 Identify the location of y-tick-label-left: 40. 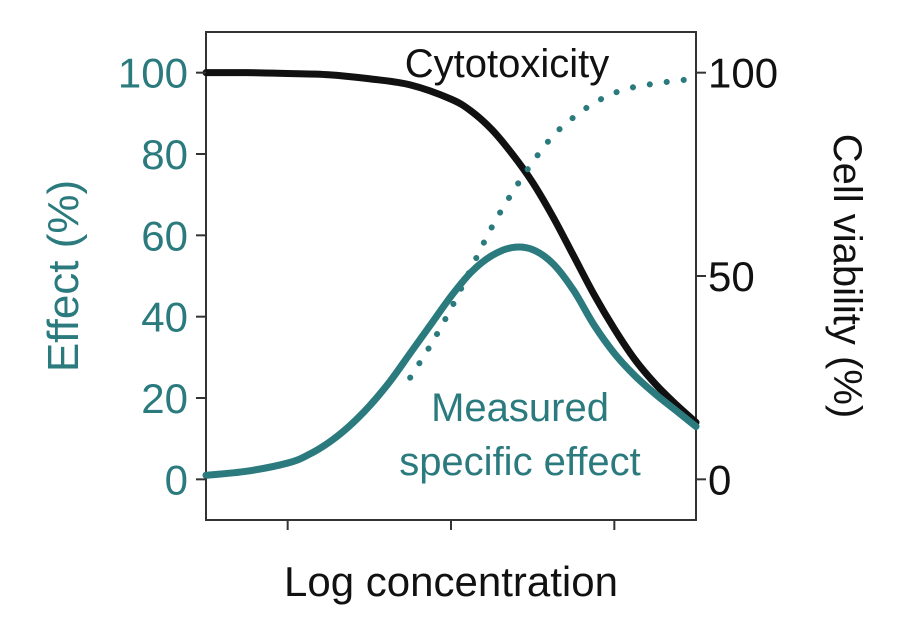
(164, 317).